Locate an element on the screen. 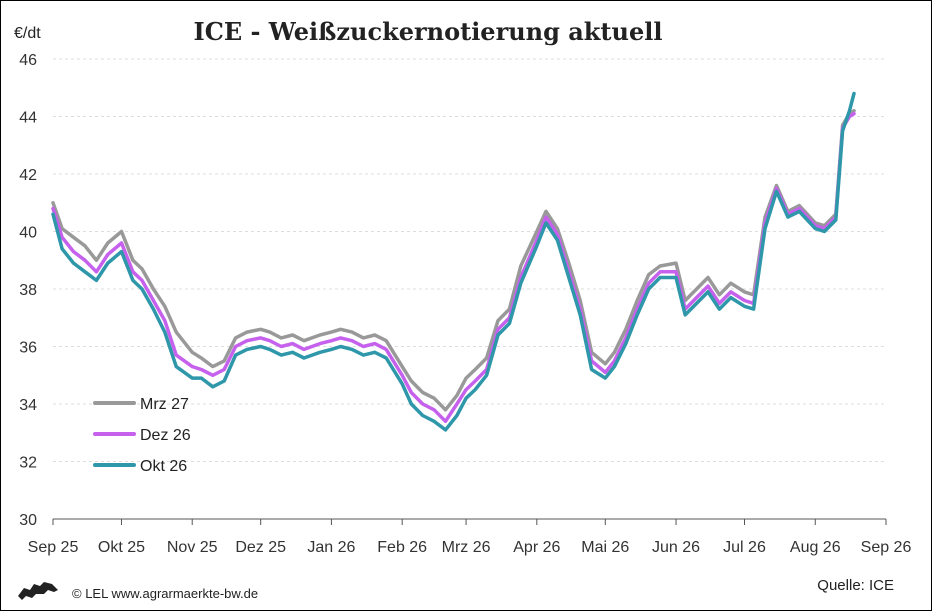  lion-logo-icon is located at coordinates (38, 591).